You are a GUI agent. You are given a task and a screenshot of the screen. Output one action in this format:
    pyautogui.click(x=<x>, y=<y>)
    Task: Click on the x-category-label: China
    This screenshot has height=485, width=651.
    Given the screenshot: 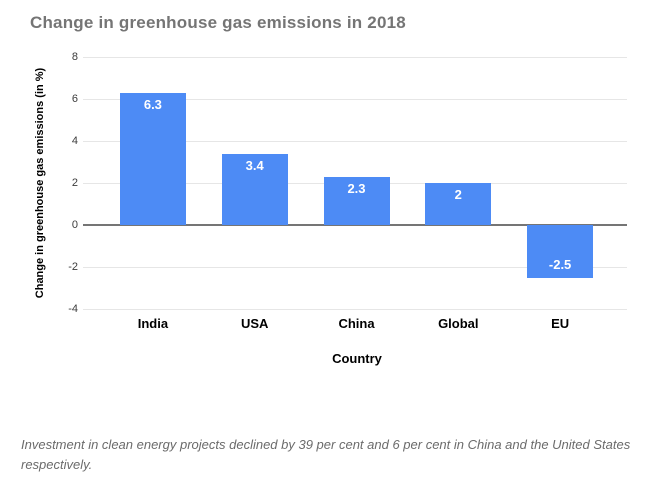 What is the action you would take?
    pyautogui.click(x=356, y=323)
    